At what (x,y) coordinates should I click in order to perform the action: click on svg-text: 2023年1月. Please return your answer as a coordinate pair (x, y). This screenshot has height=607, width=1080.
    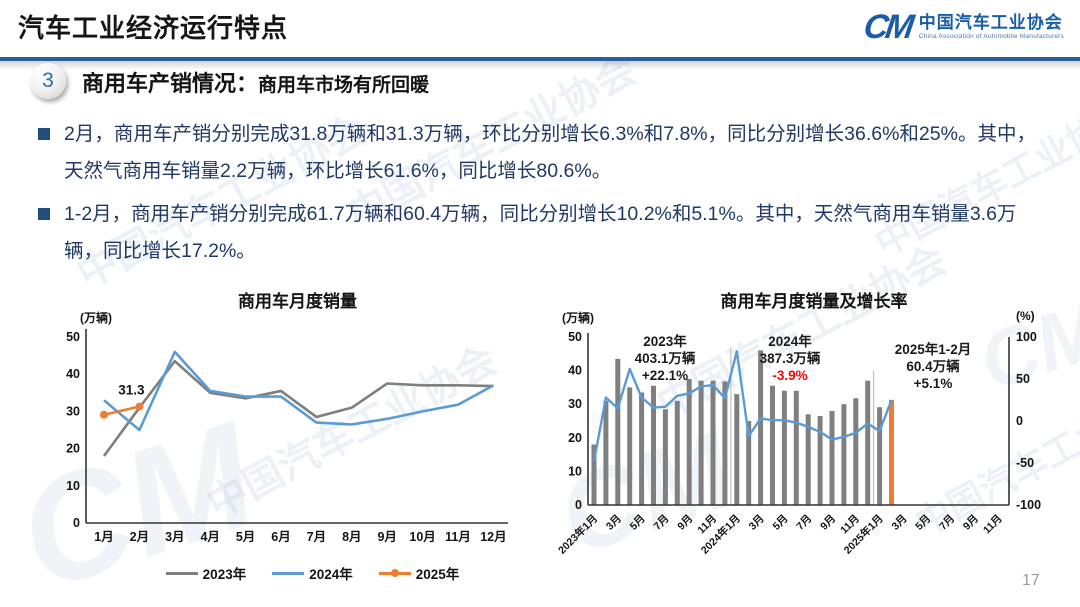
    Looking at the image, I should click on (577, 534).